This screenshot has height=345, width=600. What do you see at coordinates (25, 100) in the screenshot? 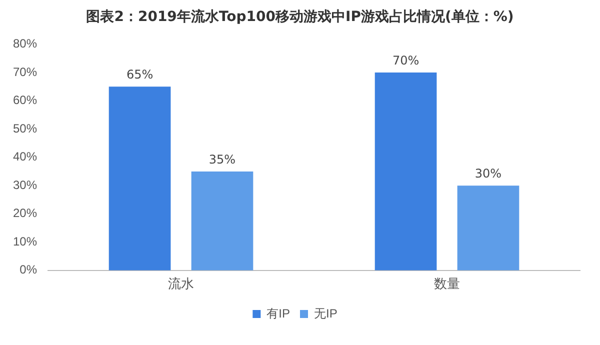
I see `y-tick-label: 60%` at bounding box center [25, 100].